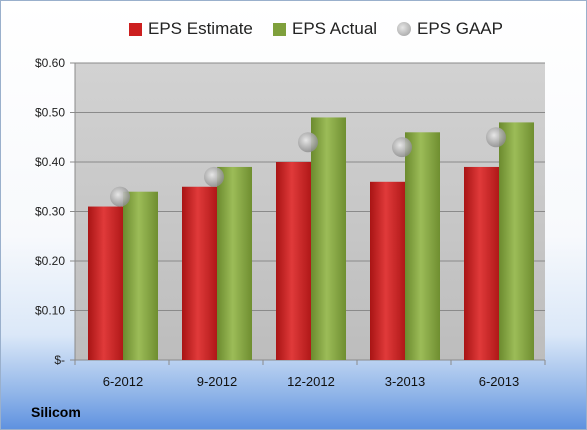 Image resolution: width=587 pixels, height=430 pixels. I want to click on legend-item-eps-actual: EPS Actual, so click(325, 29).